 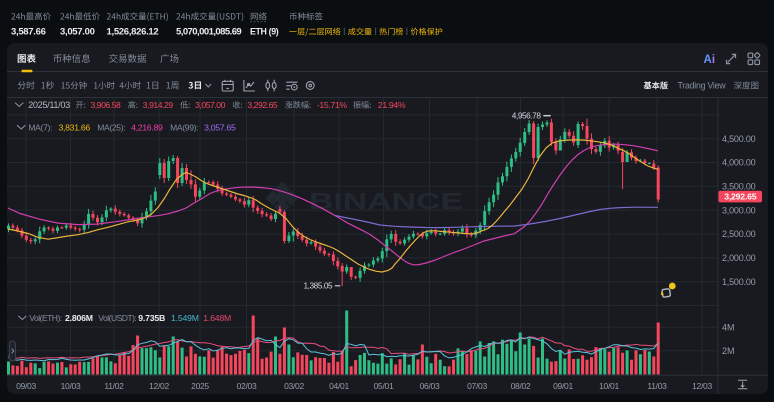 What do you see at coordinates (49, 105) in the screenshot?
I see `svg-text: 2025/11/03` at bounding box center [49, 105].